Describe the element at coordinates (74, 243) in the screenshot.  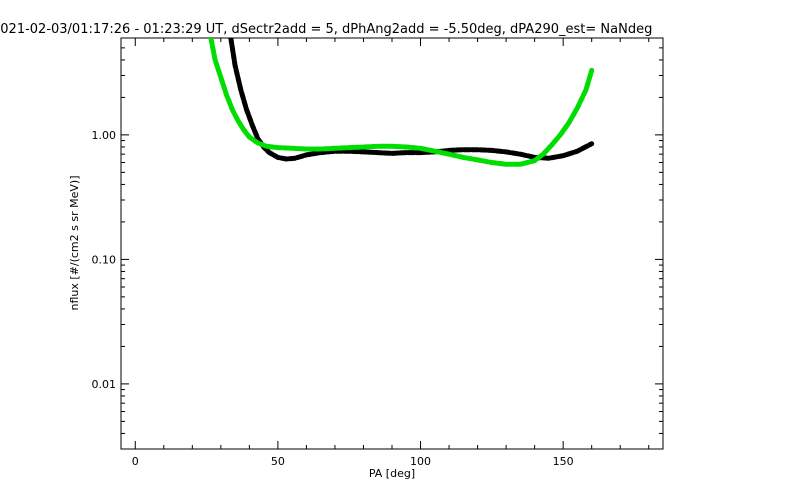
I see `y-axis-label: nflux [#/(cm2 s sr MeV)]` at that location.